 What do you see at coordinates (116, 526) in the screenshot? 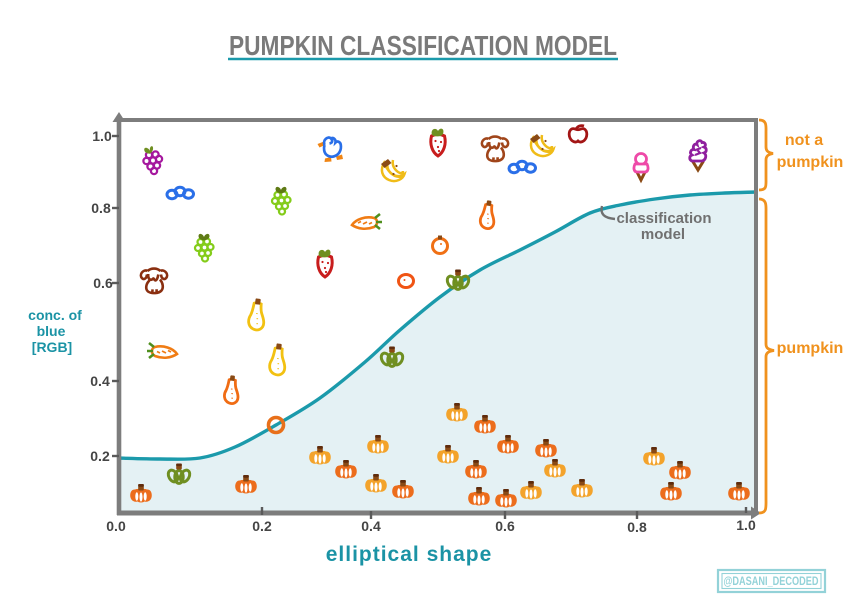
I see `svg-text: 0.0` at bounding box center [116, 526].